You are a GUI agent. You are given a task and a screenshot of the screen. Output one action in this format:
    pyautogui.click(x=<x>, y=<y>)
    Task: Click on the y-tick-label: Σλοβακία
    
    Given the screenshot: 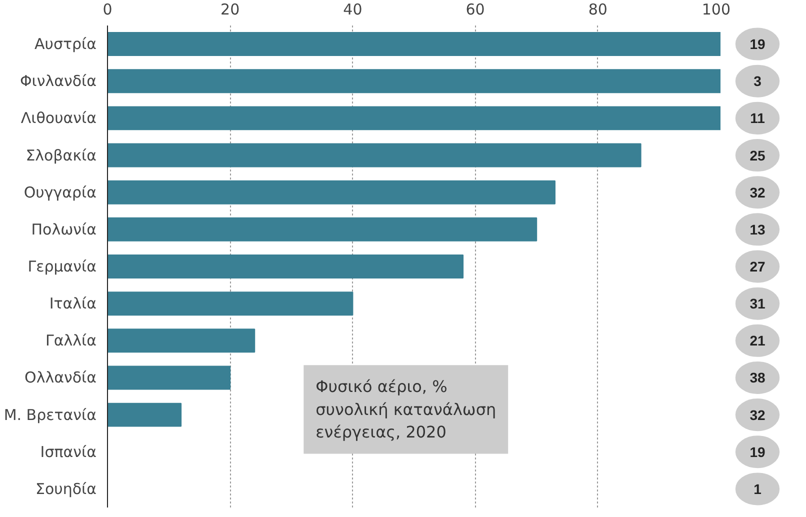 What is the action you would take?
    pyautogui.click(x=61, y=155)
    